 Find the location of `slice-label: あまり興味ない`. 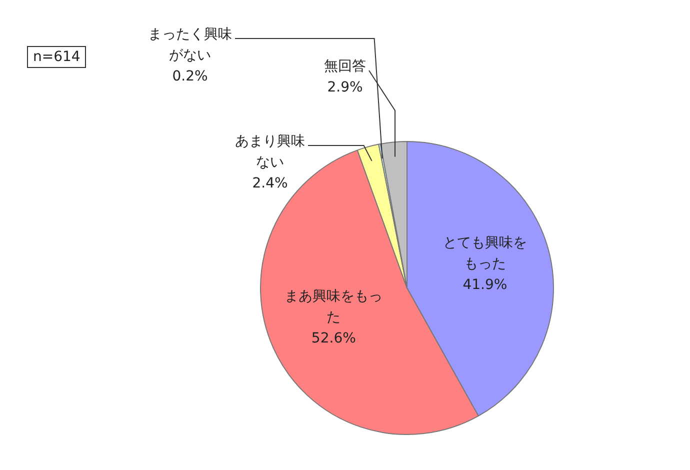

slice-label: あまり興味ない is located at coordinates (270, 152).